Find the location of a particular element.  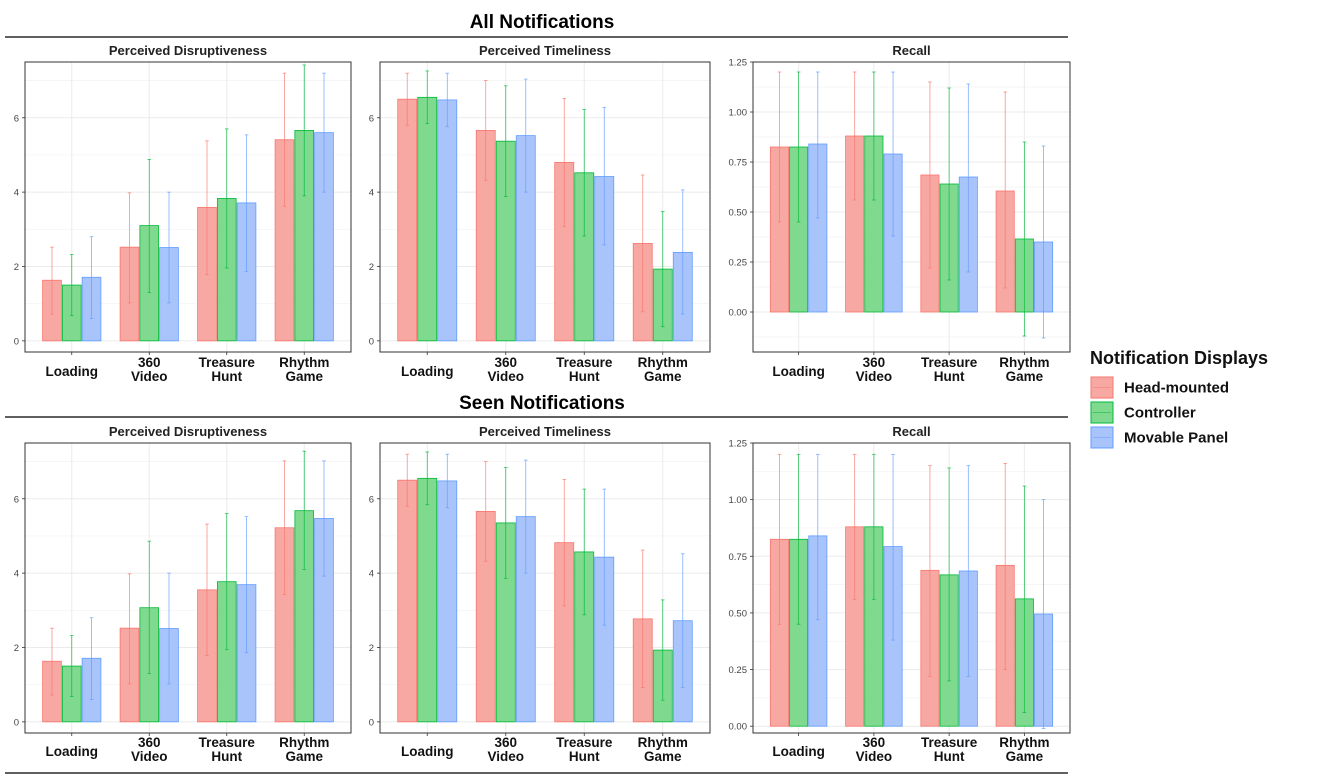

y-tick-label: 0.25 is located at coordinates (738, 670).